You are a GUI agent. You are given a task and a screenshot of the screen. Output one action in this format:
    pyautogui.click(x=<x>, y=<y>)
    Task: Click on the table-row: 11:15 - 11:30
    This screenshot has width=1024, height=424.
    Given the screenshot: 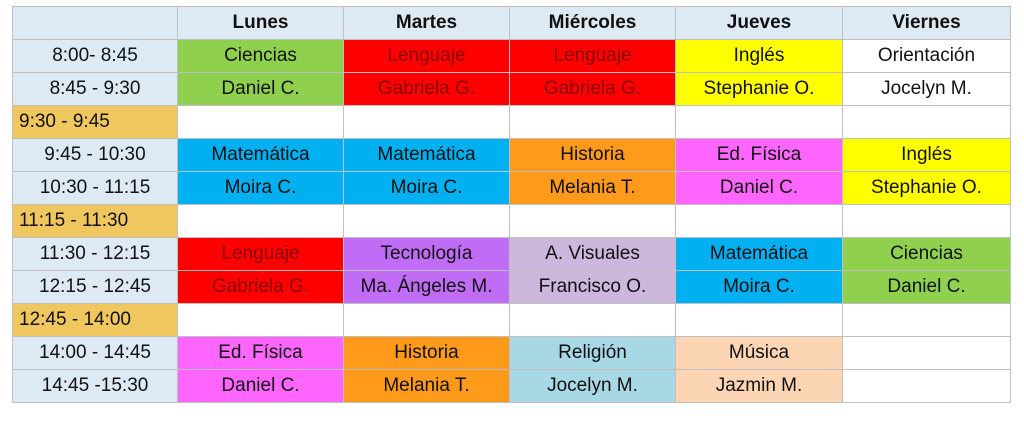 What is the action you would take?
    pyautogui.click(x=511, y=221)
    